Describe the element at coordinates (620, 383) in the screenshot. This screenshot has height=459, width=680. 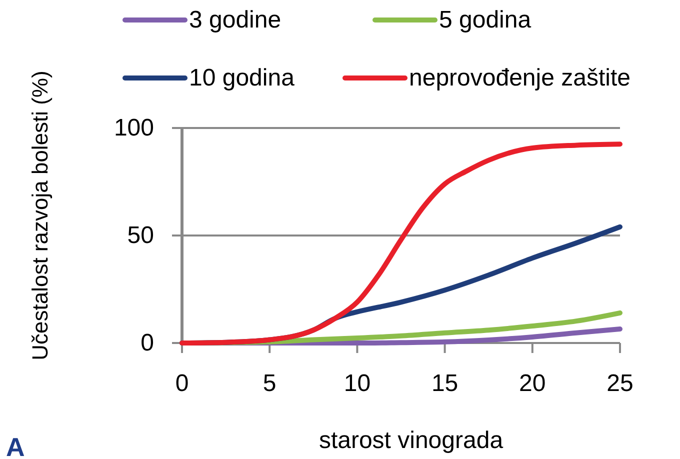
I see `x-tick-label: 25` at that location.